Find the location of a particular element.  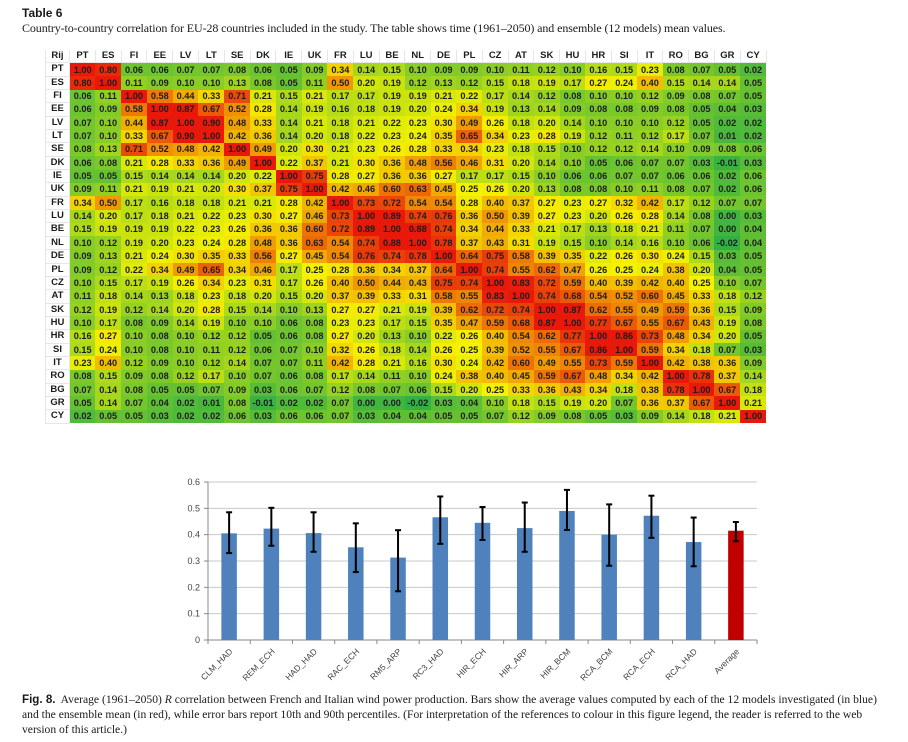

correlation-cell: 0.16 is located at coordinates (82, 336).